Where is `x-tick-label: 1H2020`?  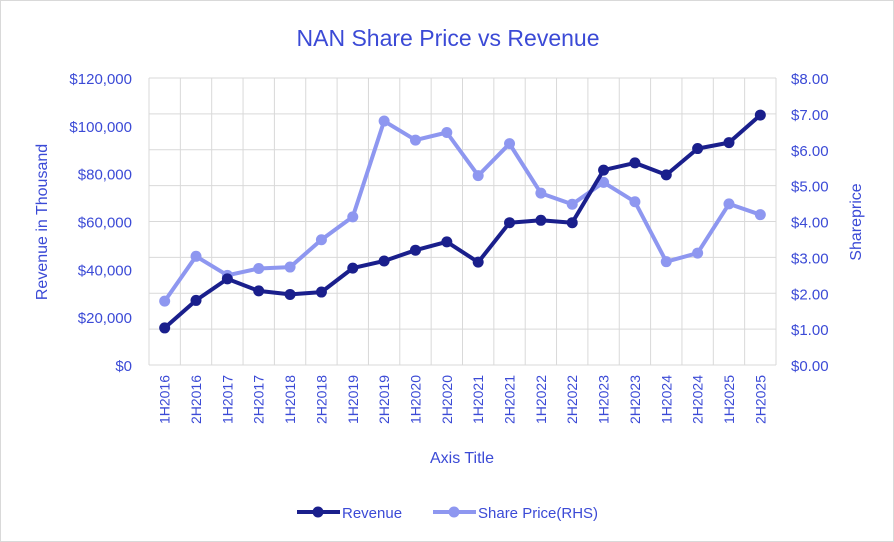 x-tick-label: 1H2020 is located at coordinates (415, 399).